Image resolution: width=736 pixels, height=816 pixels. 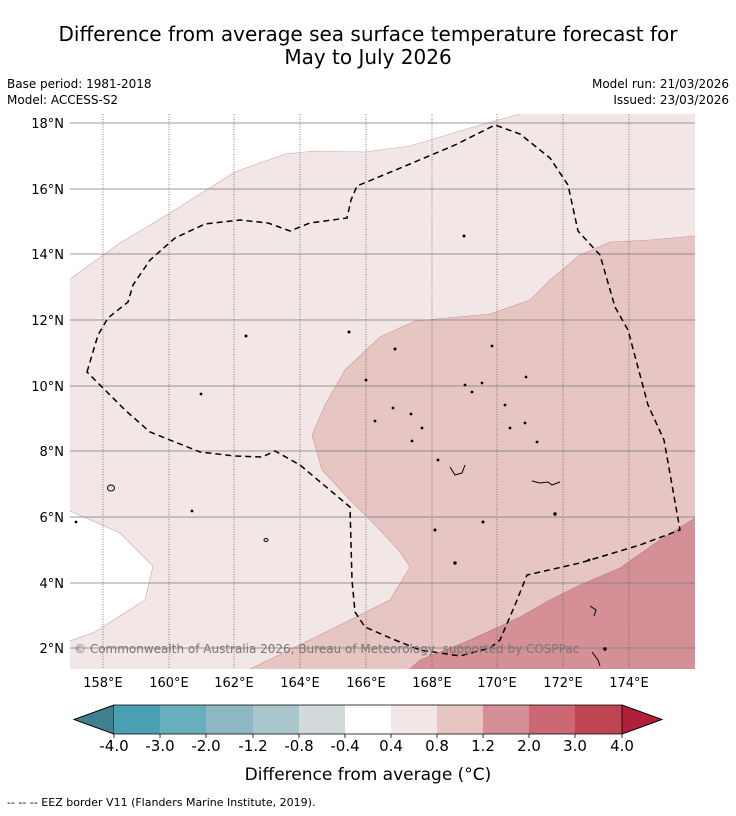 I want to click on lat-label: 8°N, so click(x=52, y=452).